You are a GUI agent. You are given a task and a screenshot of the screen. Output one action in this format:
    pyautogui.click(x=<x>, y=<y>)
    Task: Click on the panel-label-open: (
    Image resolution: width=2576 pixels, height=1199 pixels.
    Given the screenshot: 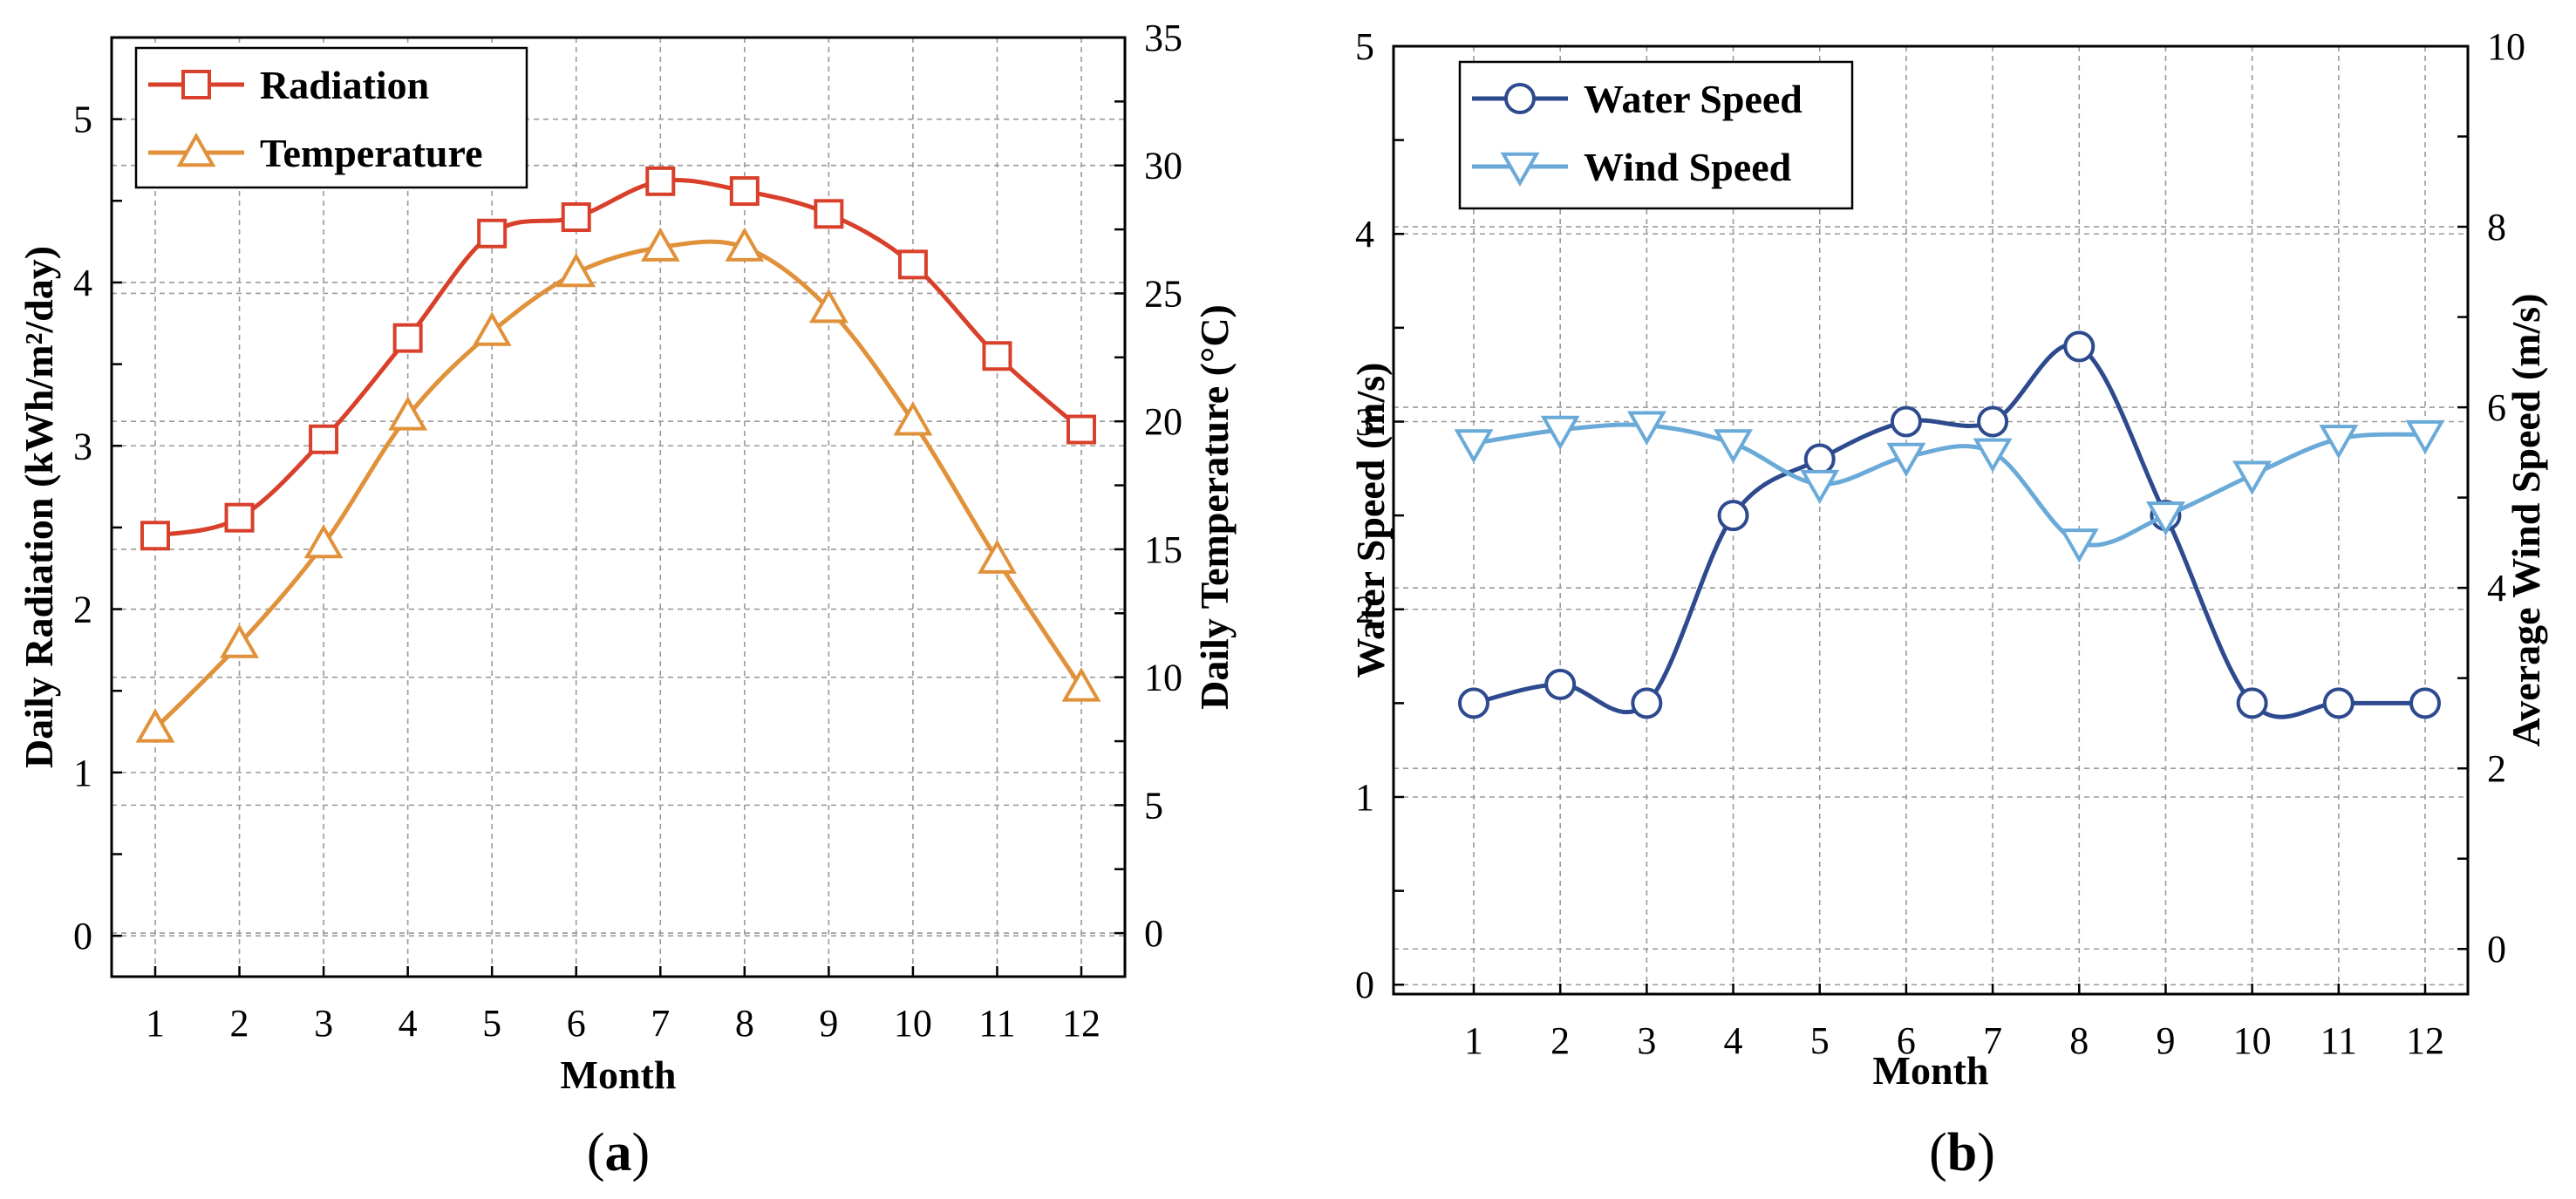 What is the action you would take?
    pyautogui.click(x=1938, y=1152)
    